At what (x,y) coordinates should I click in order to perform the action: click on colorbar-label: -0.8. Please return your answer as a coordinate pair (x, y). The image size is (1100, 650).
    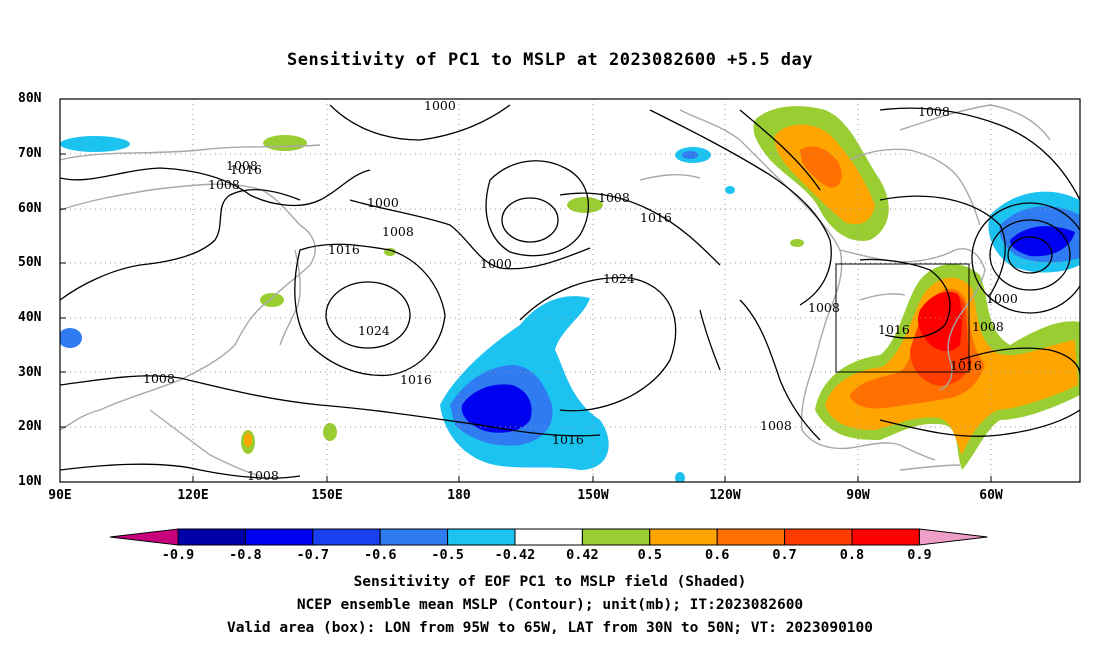
    Looking at the image, I should click on (245, 555).